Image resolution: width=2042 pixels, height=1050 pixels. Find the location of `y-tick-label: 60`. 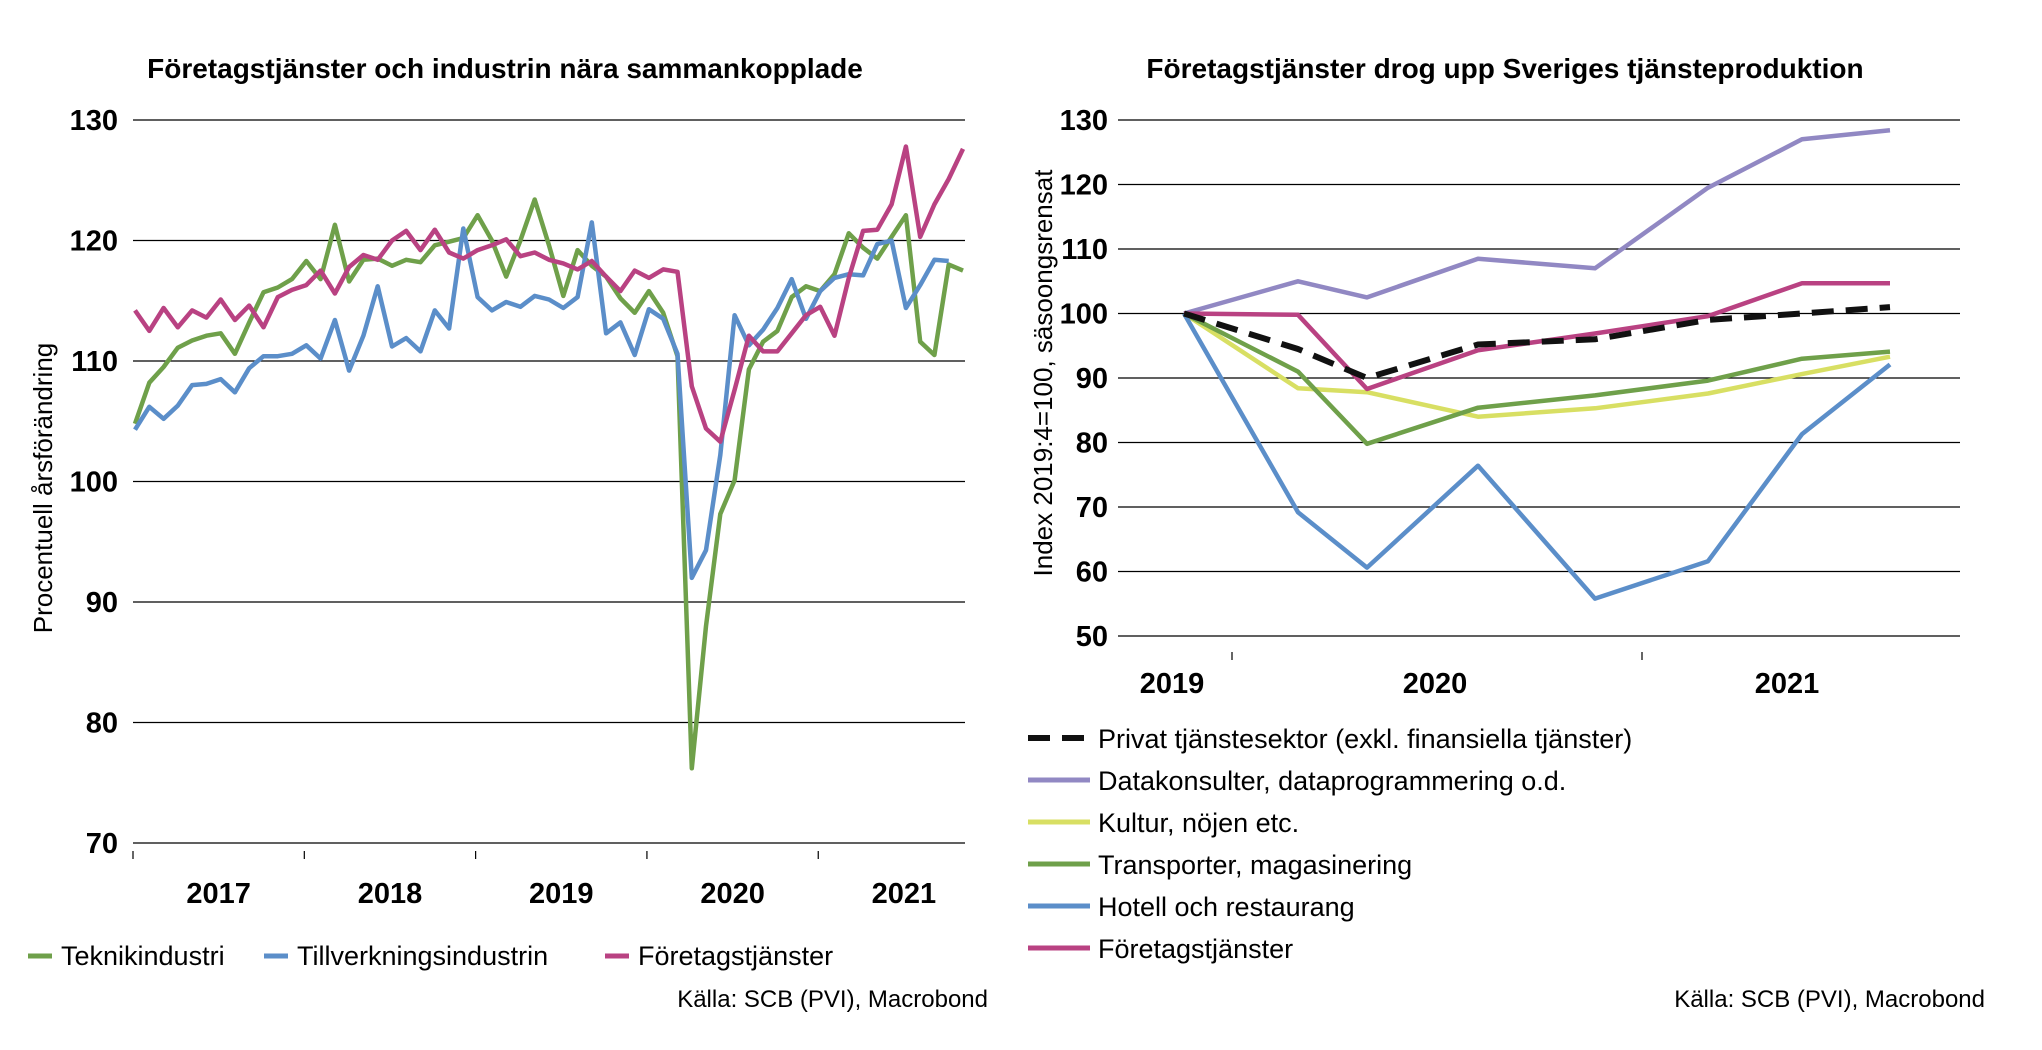

y-tick-label: 60 is located at coordinates (1092, 573).